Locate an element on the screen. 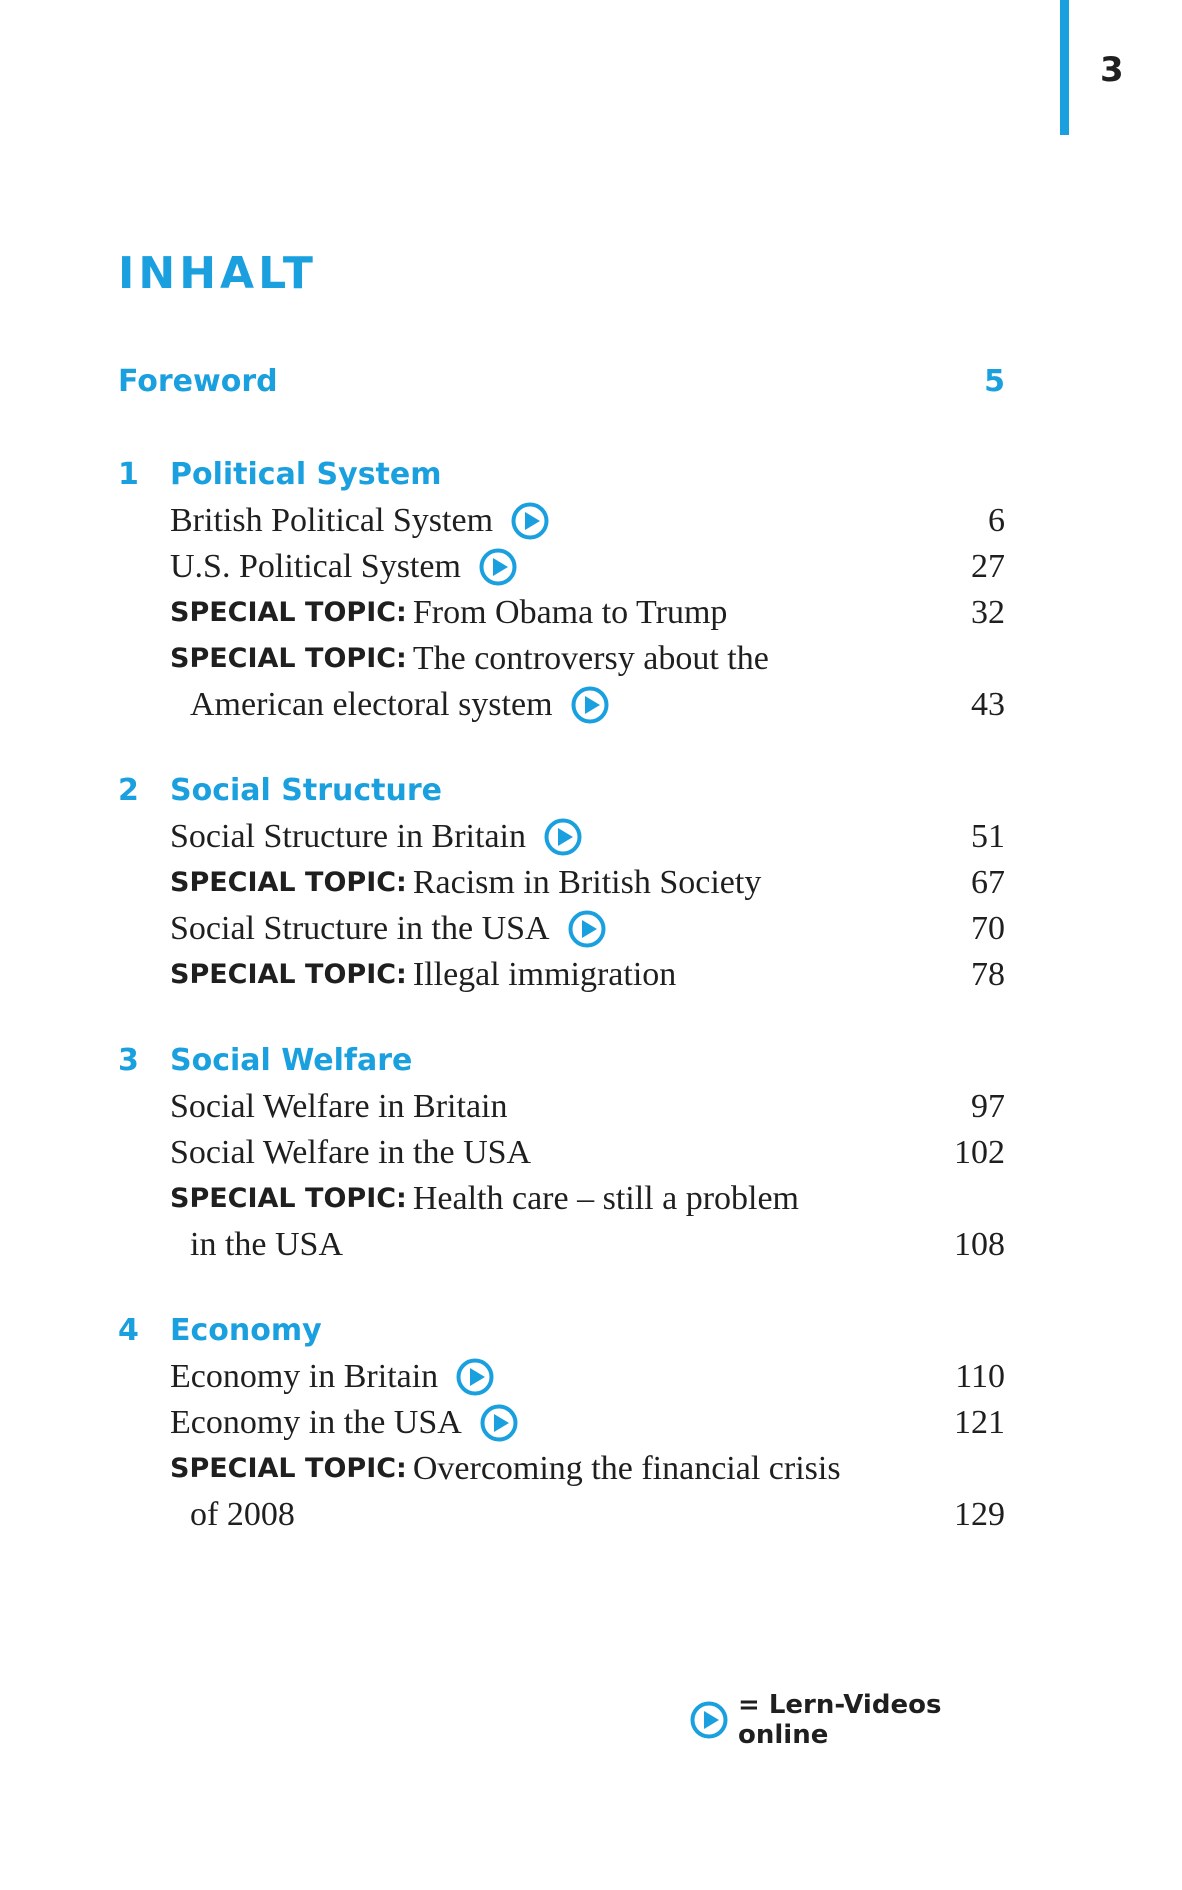 The height and width of the screenshot is (1890, 1182). toc-entry-continuation: American electoral system 43 is located at coordinates (561, 705).